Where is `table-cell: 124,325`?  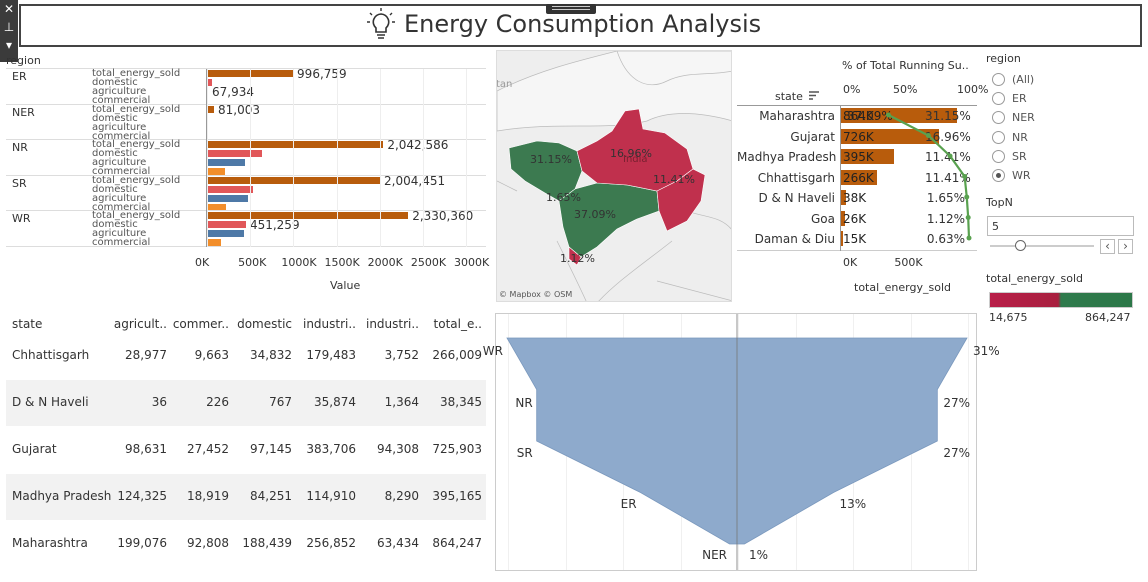
table-cell: 124,325 is located at coordinates (142, 496).